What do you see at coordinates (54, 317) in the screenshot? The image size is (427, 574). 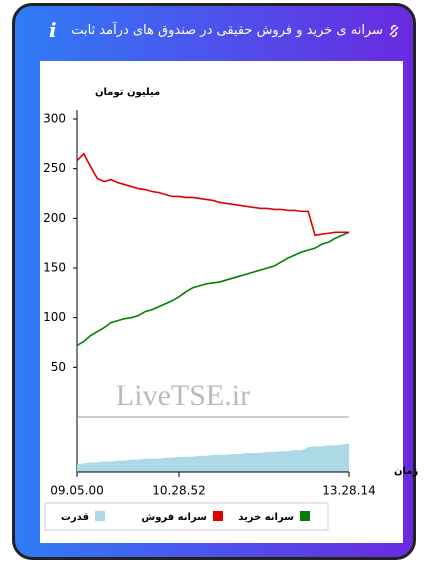 I see `y-tick-label: 100` at bounding box center [54, 317].